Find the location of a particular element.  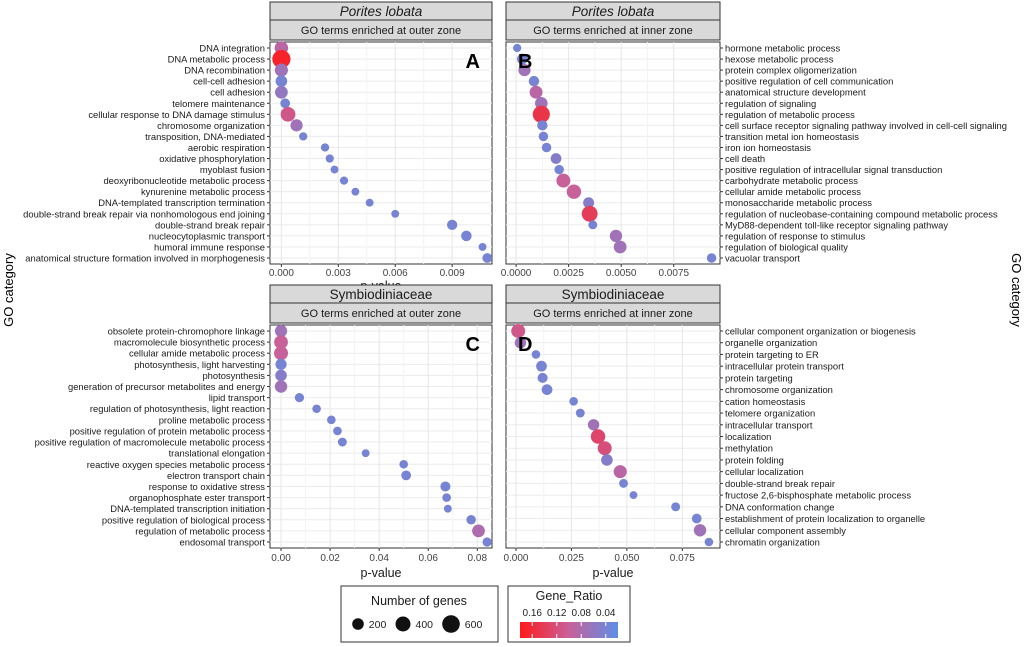

y-tick-label: oxidative phosphorylation is located at coordinates (212, 158).